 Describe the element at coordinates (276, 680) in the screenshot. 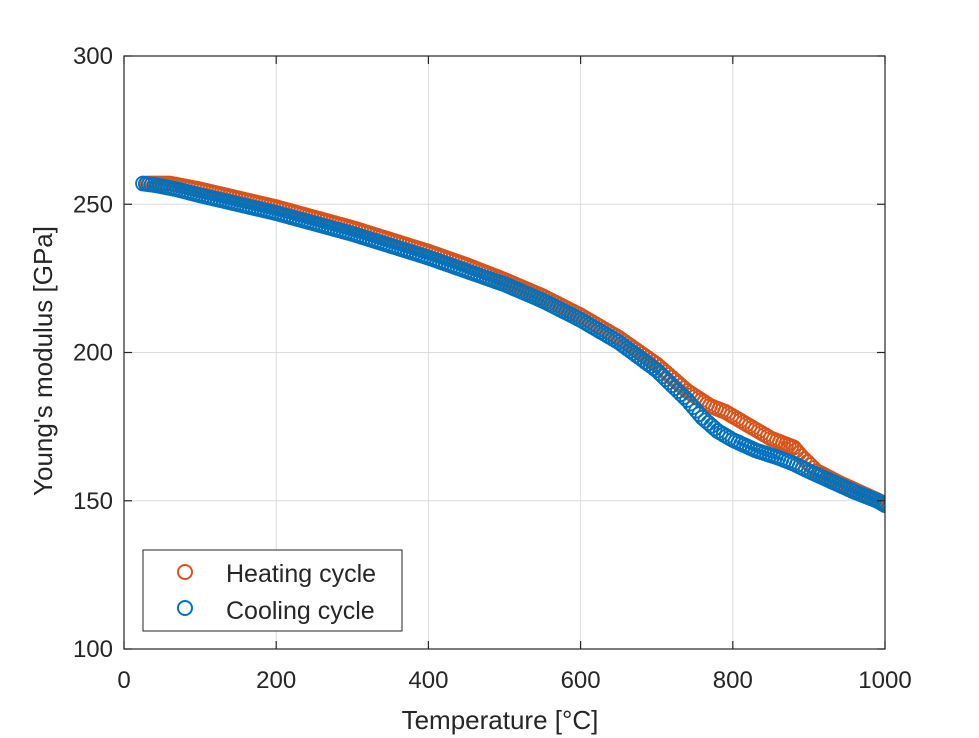

I see `x-tick-label: 200` at that location.